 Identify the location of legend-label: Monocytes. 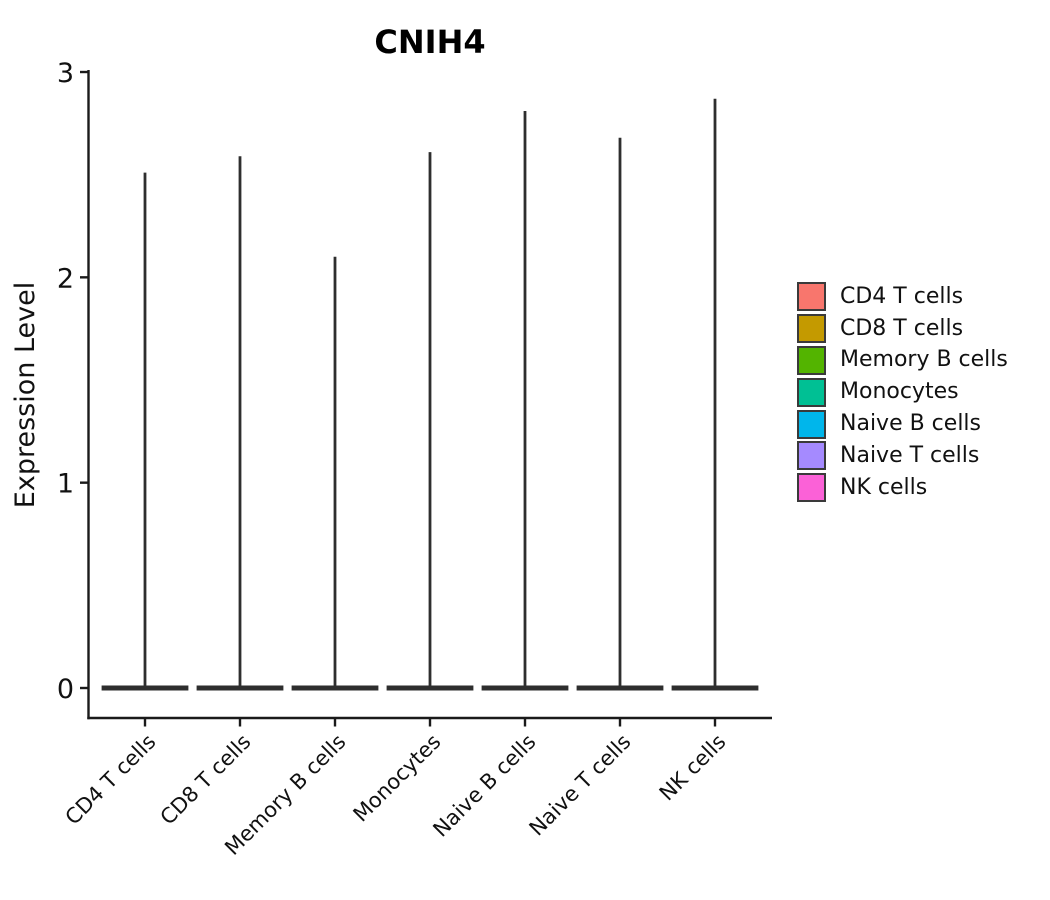
(899, 392).